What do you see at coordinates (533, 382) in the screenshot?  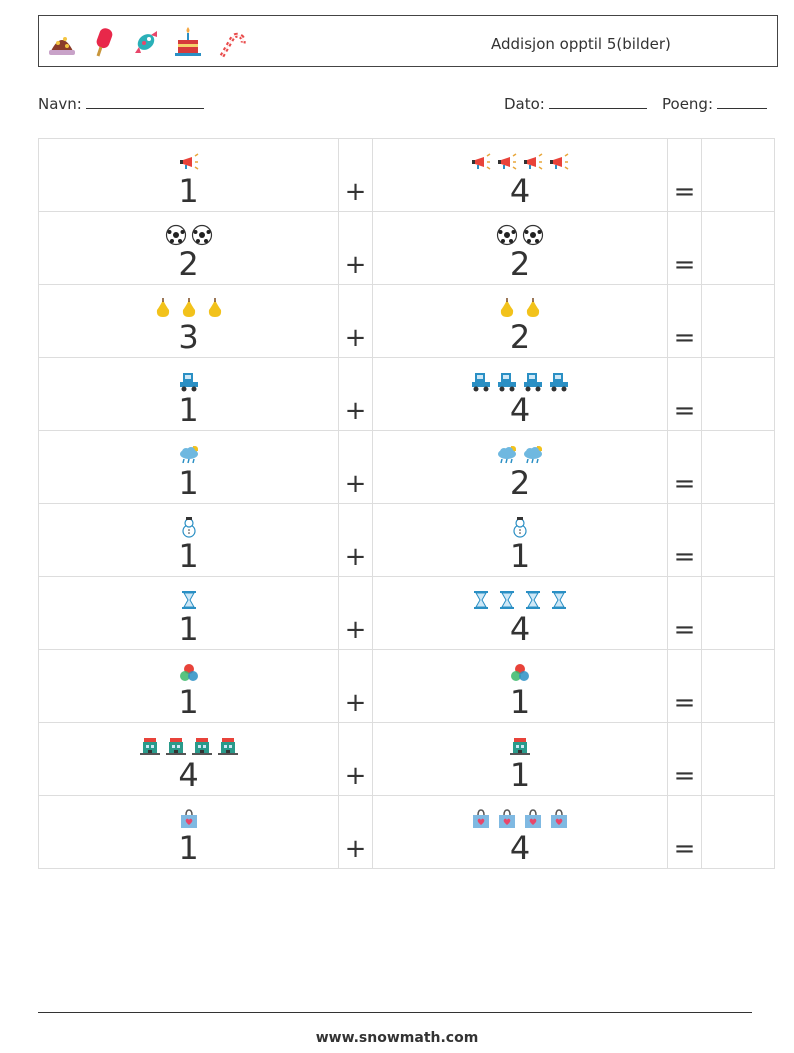 I see `tractor-icon` at bounding box center [533, 382].